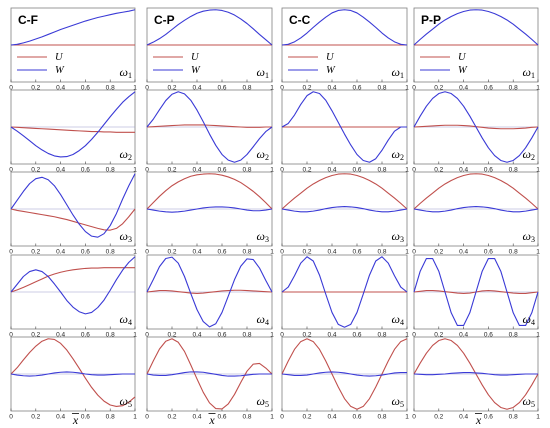 The height and width of the screenshot is (428, 550). What do you see at coordinates (431, 20) in the screenshot?
I see `boundary-condition-title: P-P` at bounding box center [431, 20].